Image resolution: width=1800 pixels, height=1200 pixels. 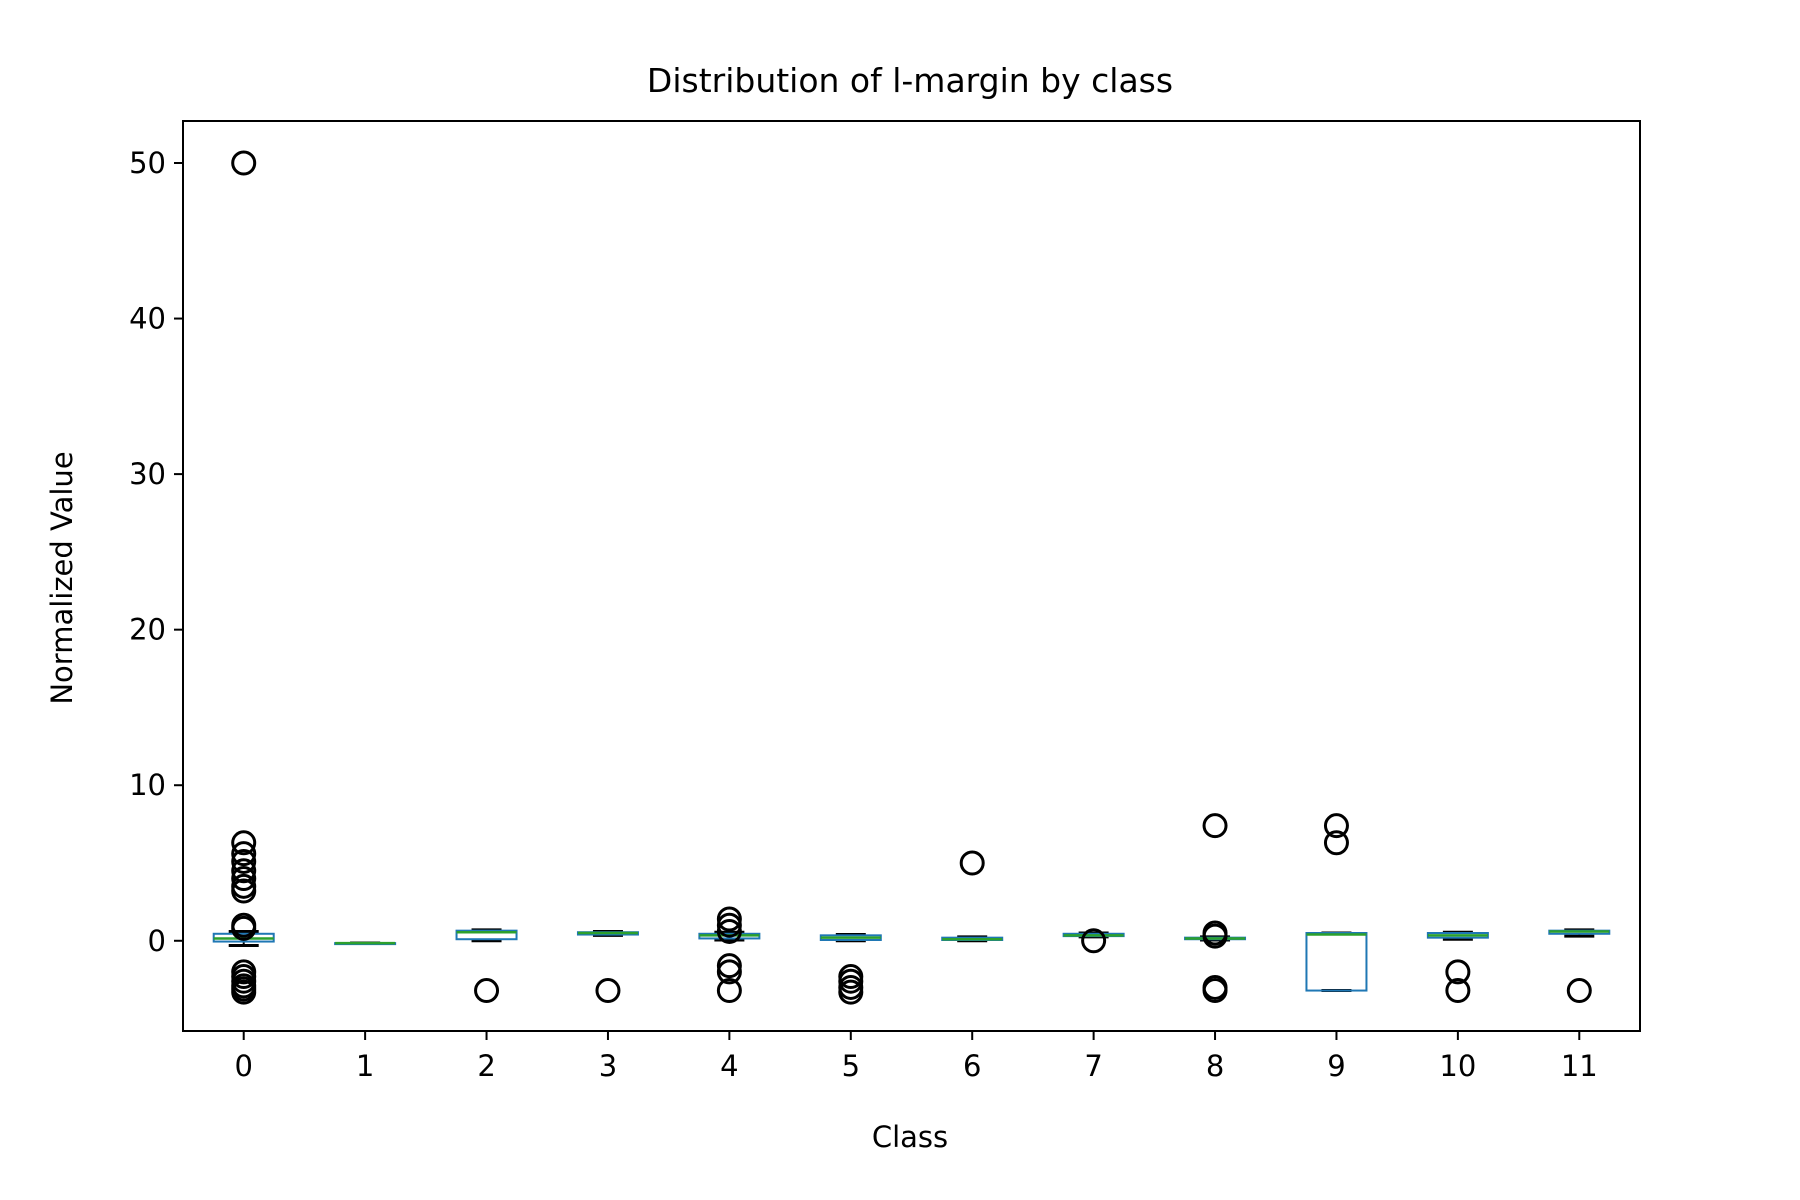 I want to click on x-tick-label: 9, so click(x=1336, y=1066).